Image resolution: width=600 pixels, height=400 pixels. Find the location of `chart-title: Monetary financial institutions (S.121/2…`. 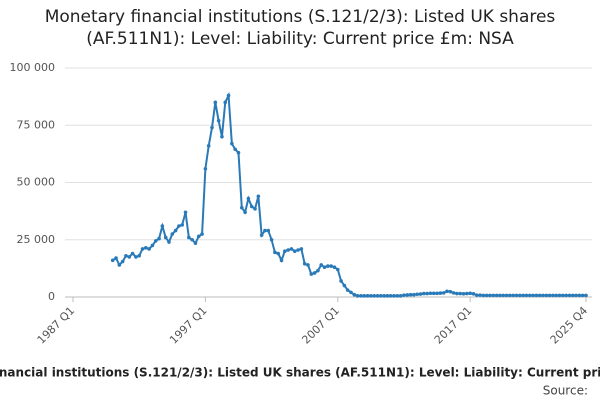

chart-title: Monetary financial institutions (S.121/2… is located at coordinates (300, 28).